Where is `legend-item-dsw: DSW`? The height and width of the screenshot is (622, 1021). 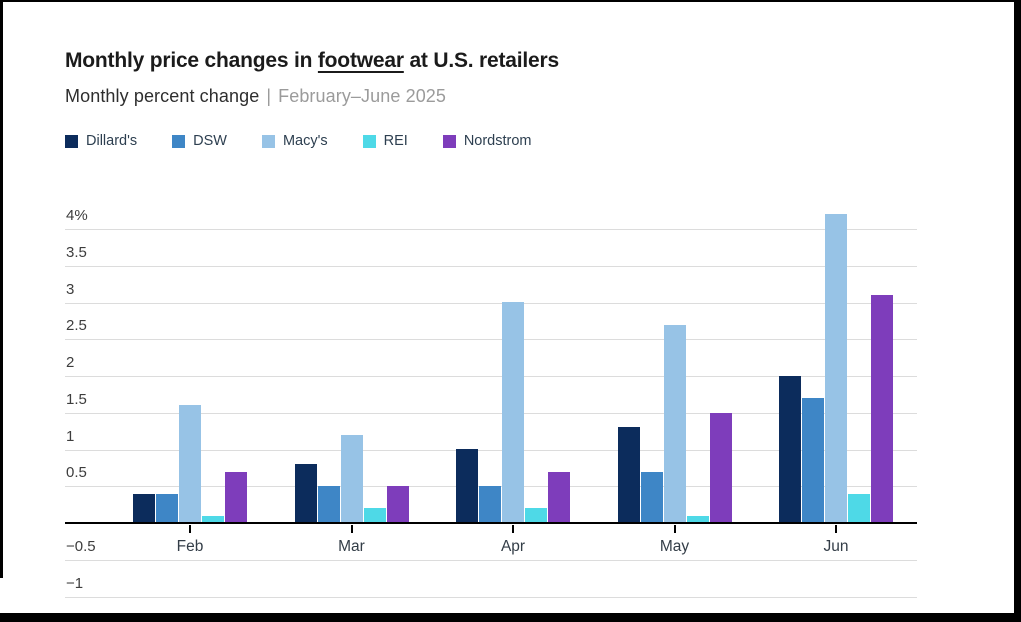
legend-item-dsw: DSW is located at coordinates (199, 141).